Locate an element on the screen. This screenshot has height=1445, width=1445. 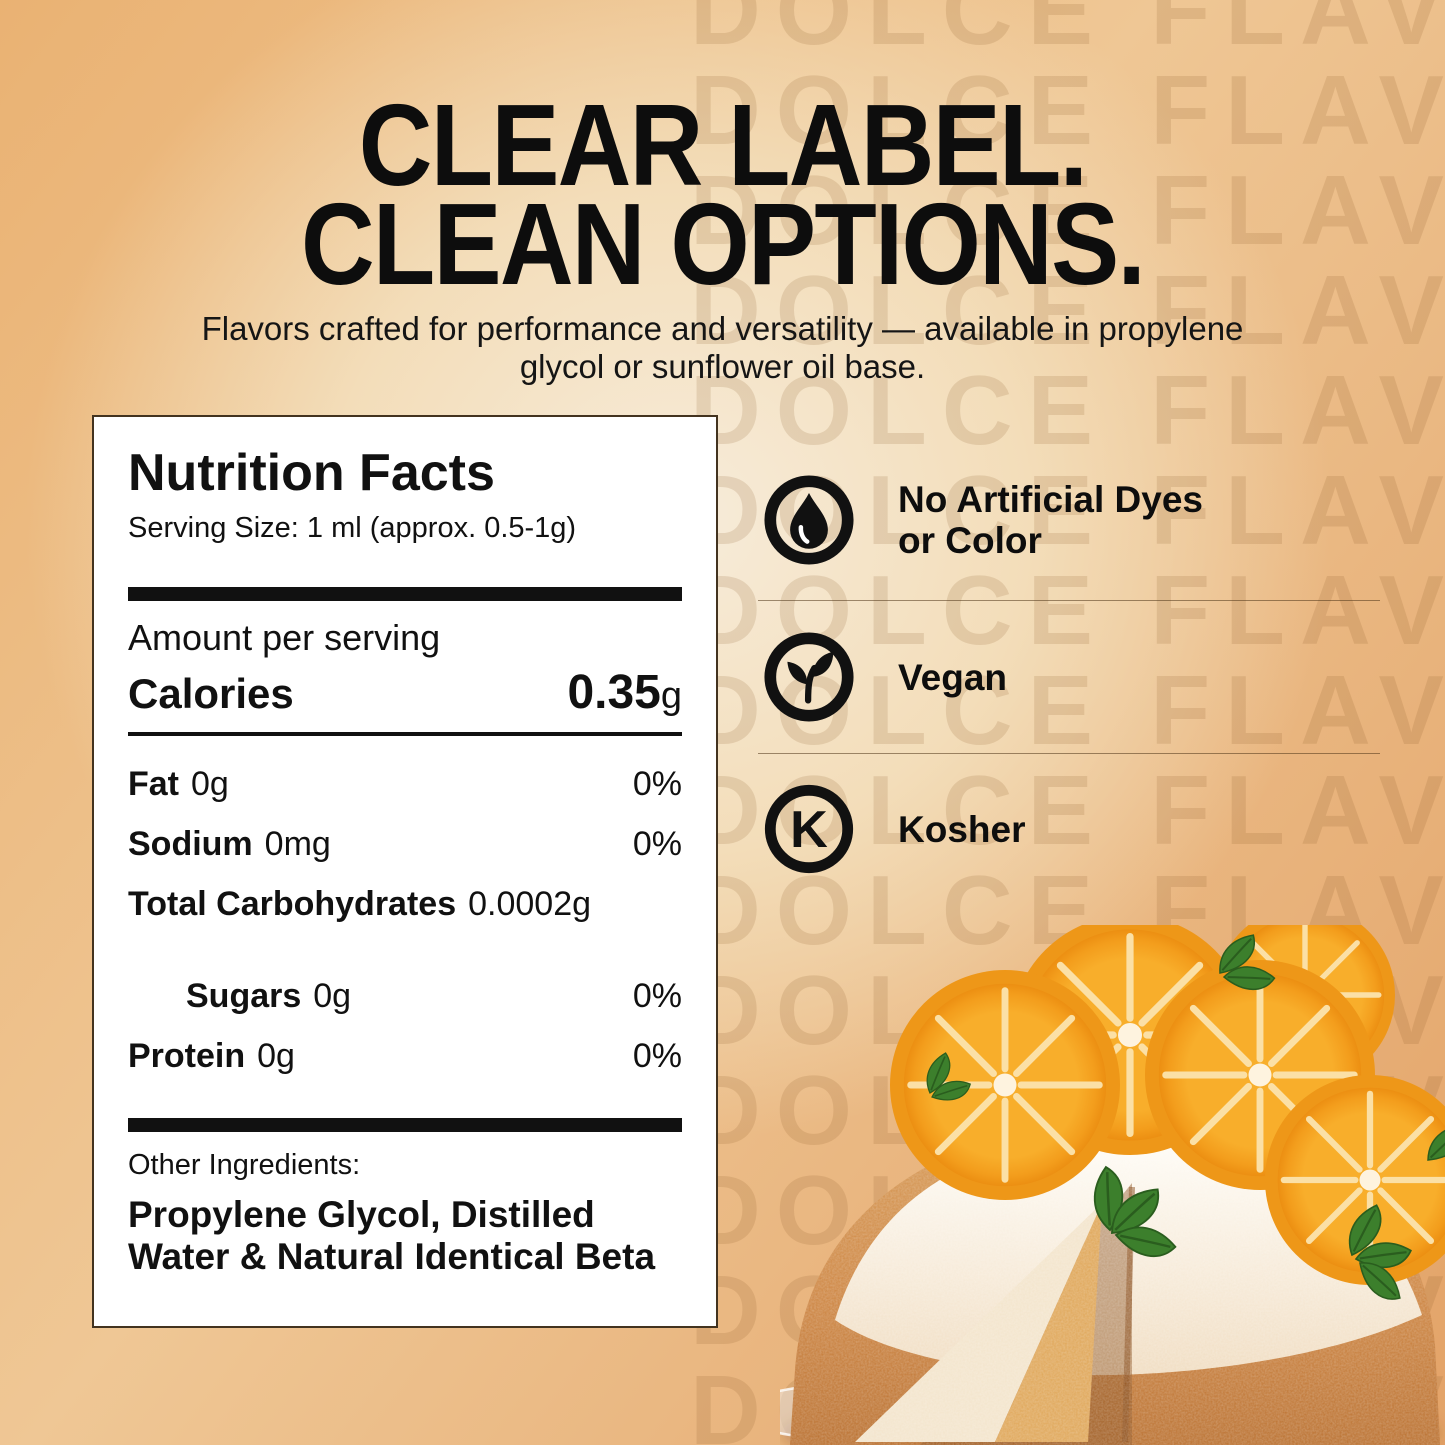
watermark-text: DOLCE FLAV is located at coordinates (1067, 32).